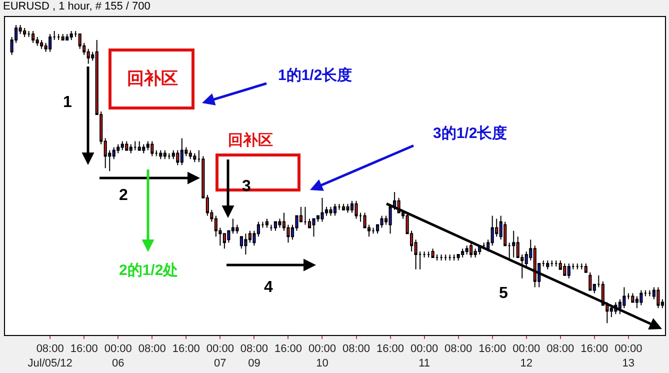 The height and width of the screenshot is (373, 669). I want to click on annotation: 2, so click(123, 195).